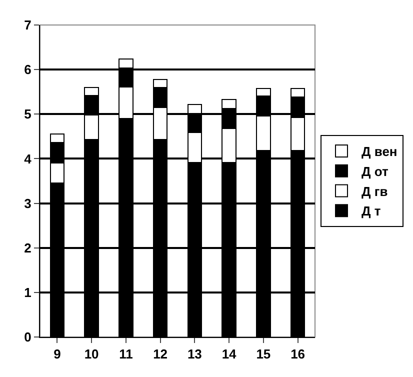  What do you see at coordinates (57, 354) in the screenshot?
I see `x-tick-label: 9` at bounding box center [57, 354].